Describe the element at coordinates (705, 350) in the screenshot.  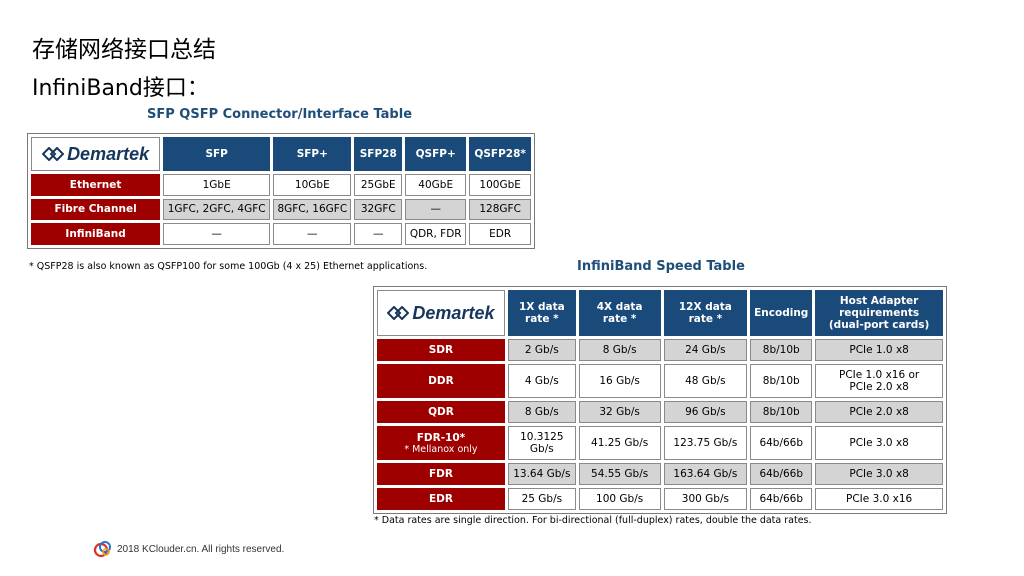
I see `table-cell: 24 Gb/s` at that location.